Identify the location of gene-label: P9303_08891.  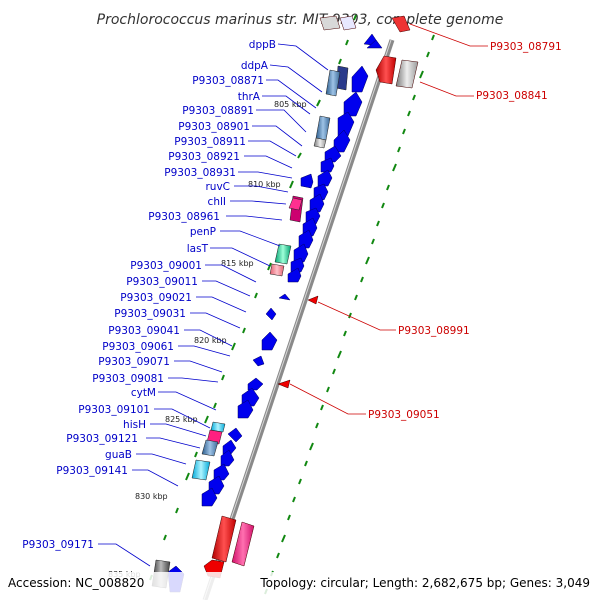
(218, 111).